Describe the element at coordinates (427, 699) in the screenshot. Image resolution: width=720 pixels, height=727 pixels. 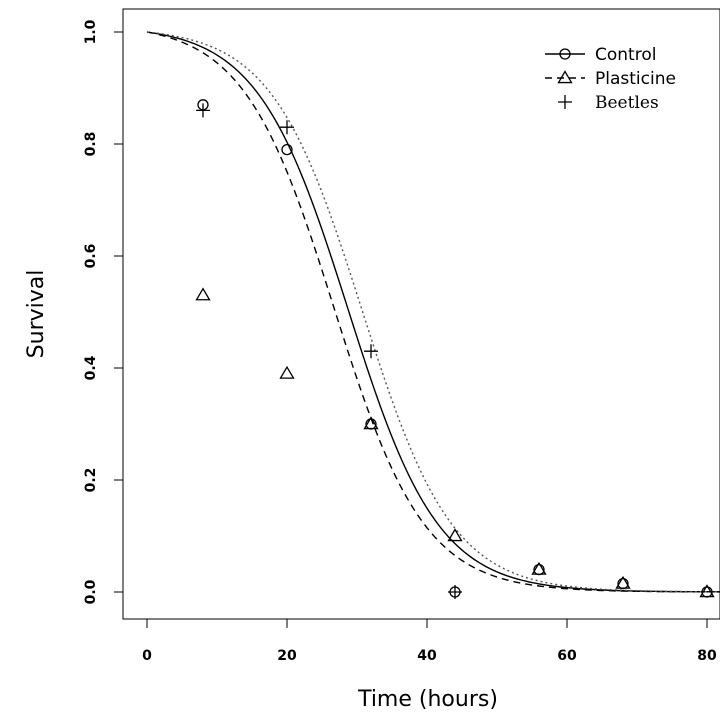
I see `x-axis-title: Time (hours)` at that location.